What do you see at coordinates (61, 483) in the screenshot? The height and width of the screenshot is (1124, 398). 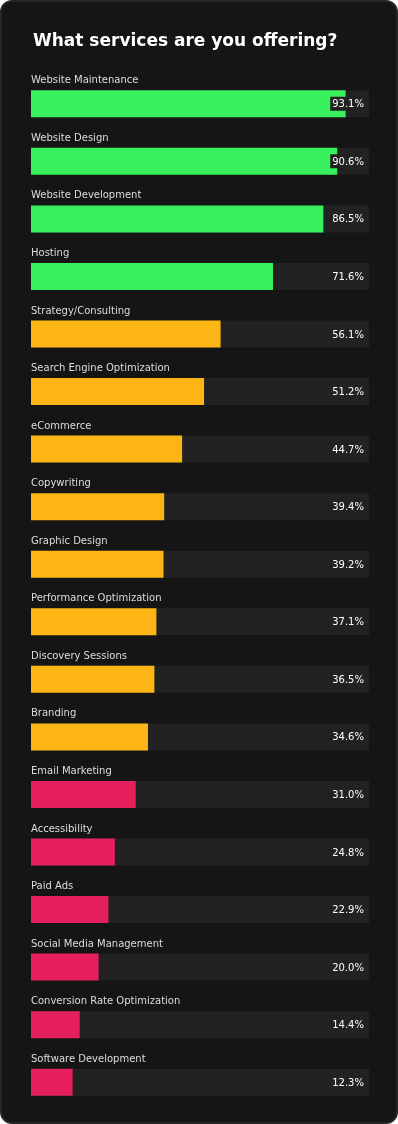 I see `y-tick-label: Copywriting` at bounding box center [61, 483].